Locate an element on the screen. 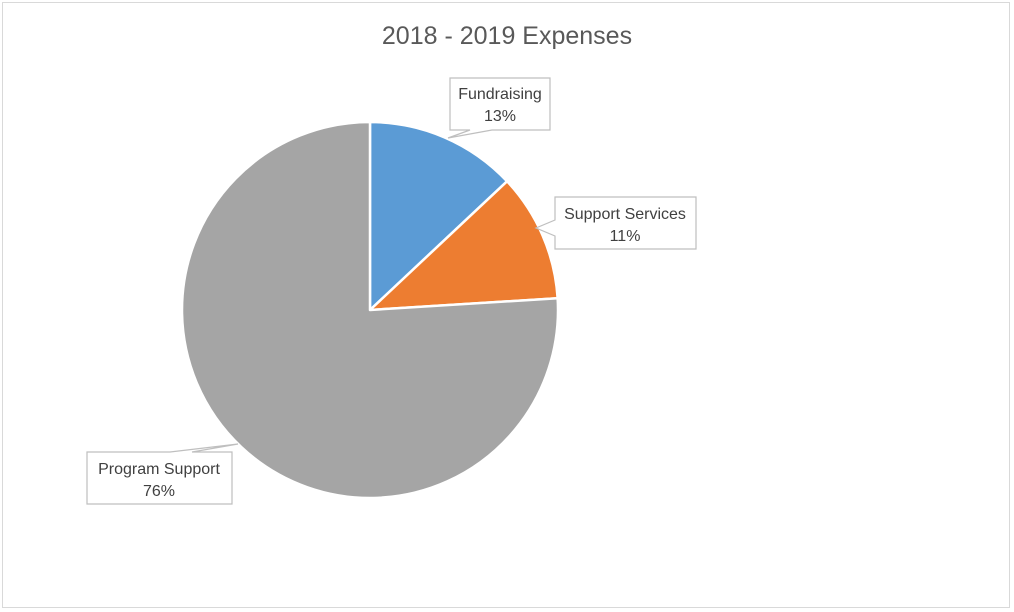 This screenshot has width=1014, height=612. label-support-services-name: Support Services is located at coordinates (625, 214).